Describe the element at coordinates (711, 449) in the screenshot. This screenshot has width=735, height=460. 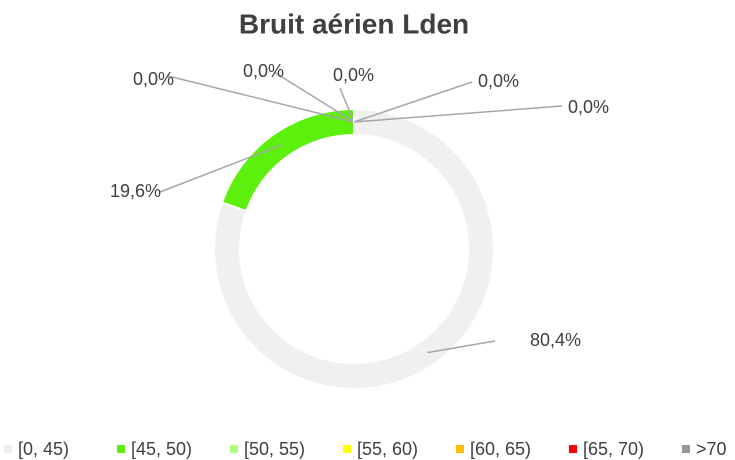
I see `legend-label: >70` at that location.